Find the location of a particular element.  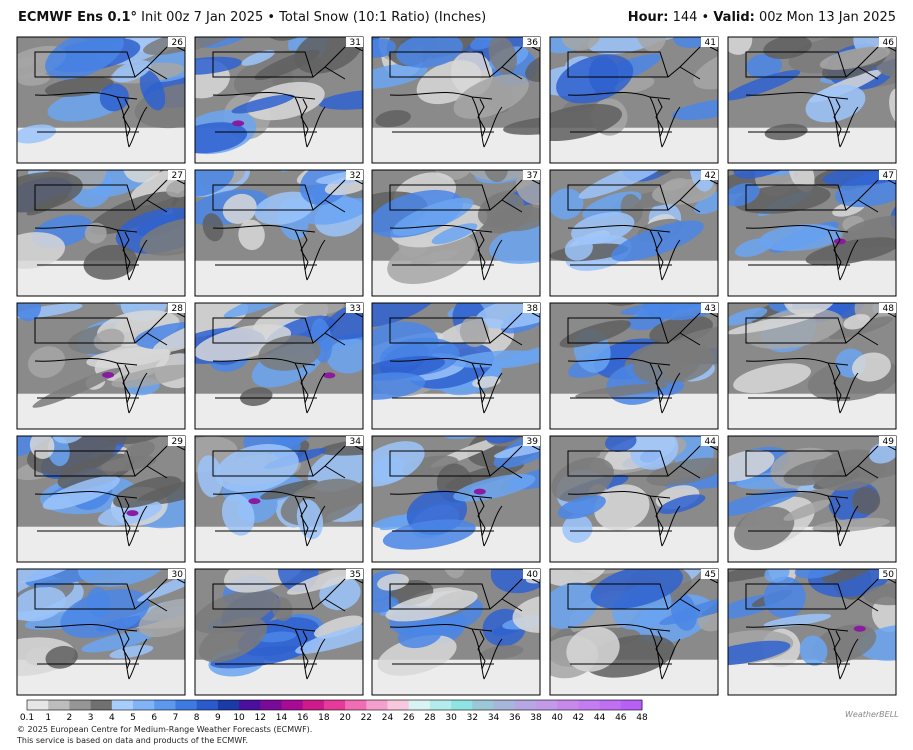

map-panel: 31 is located at coordinates (279, 100).